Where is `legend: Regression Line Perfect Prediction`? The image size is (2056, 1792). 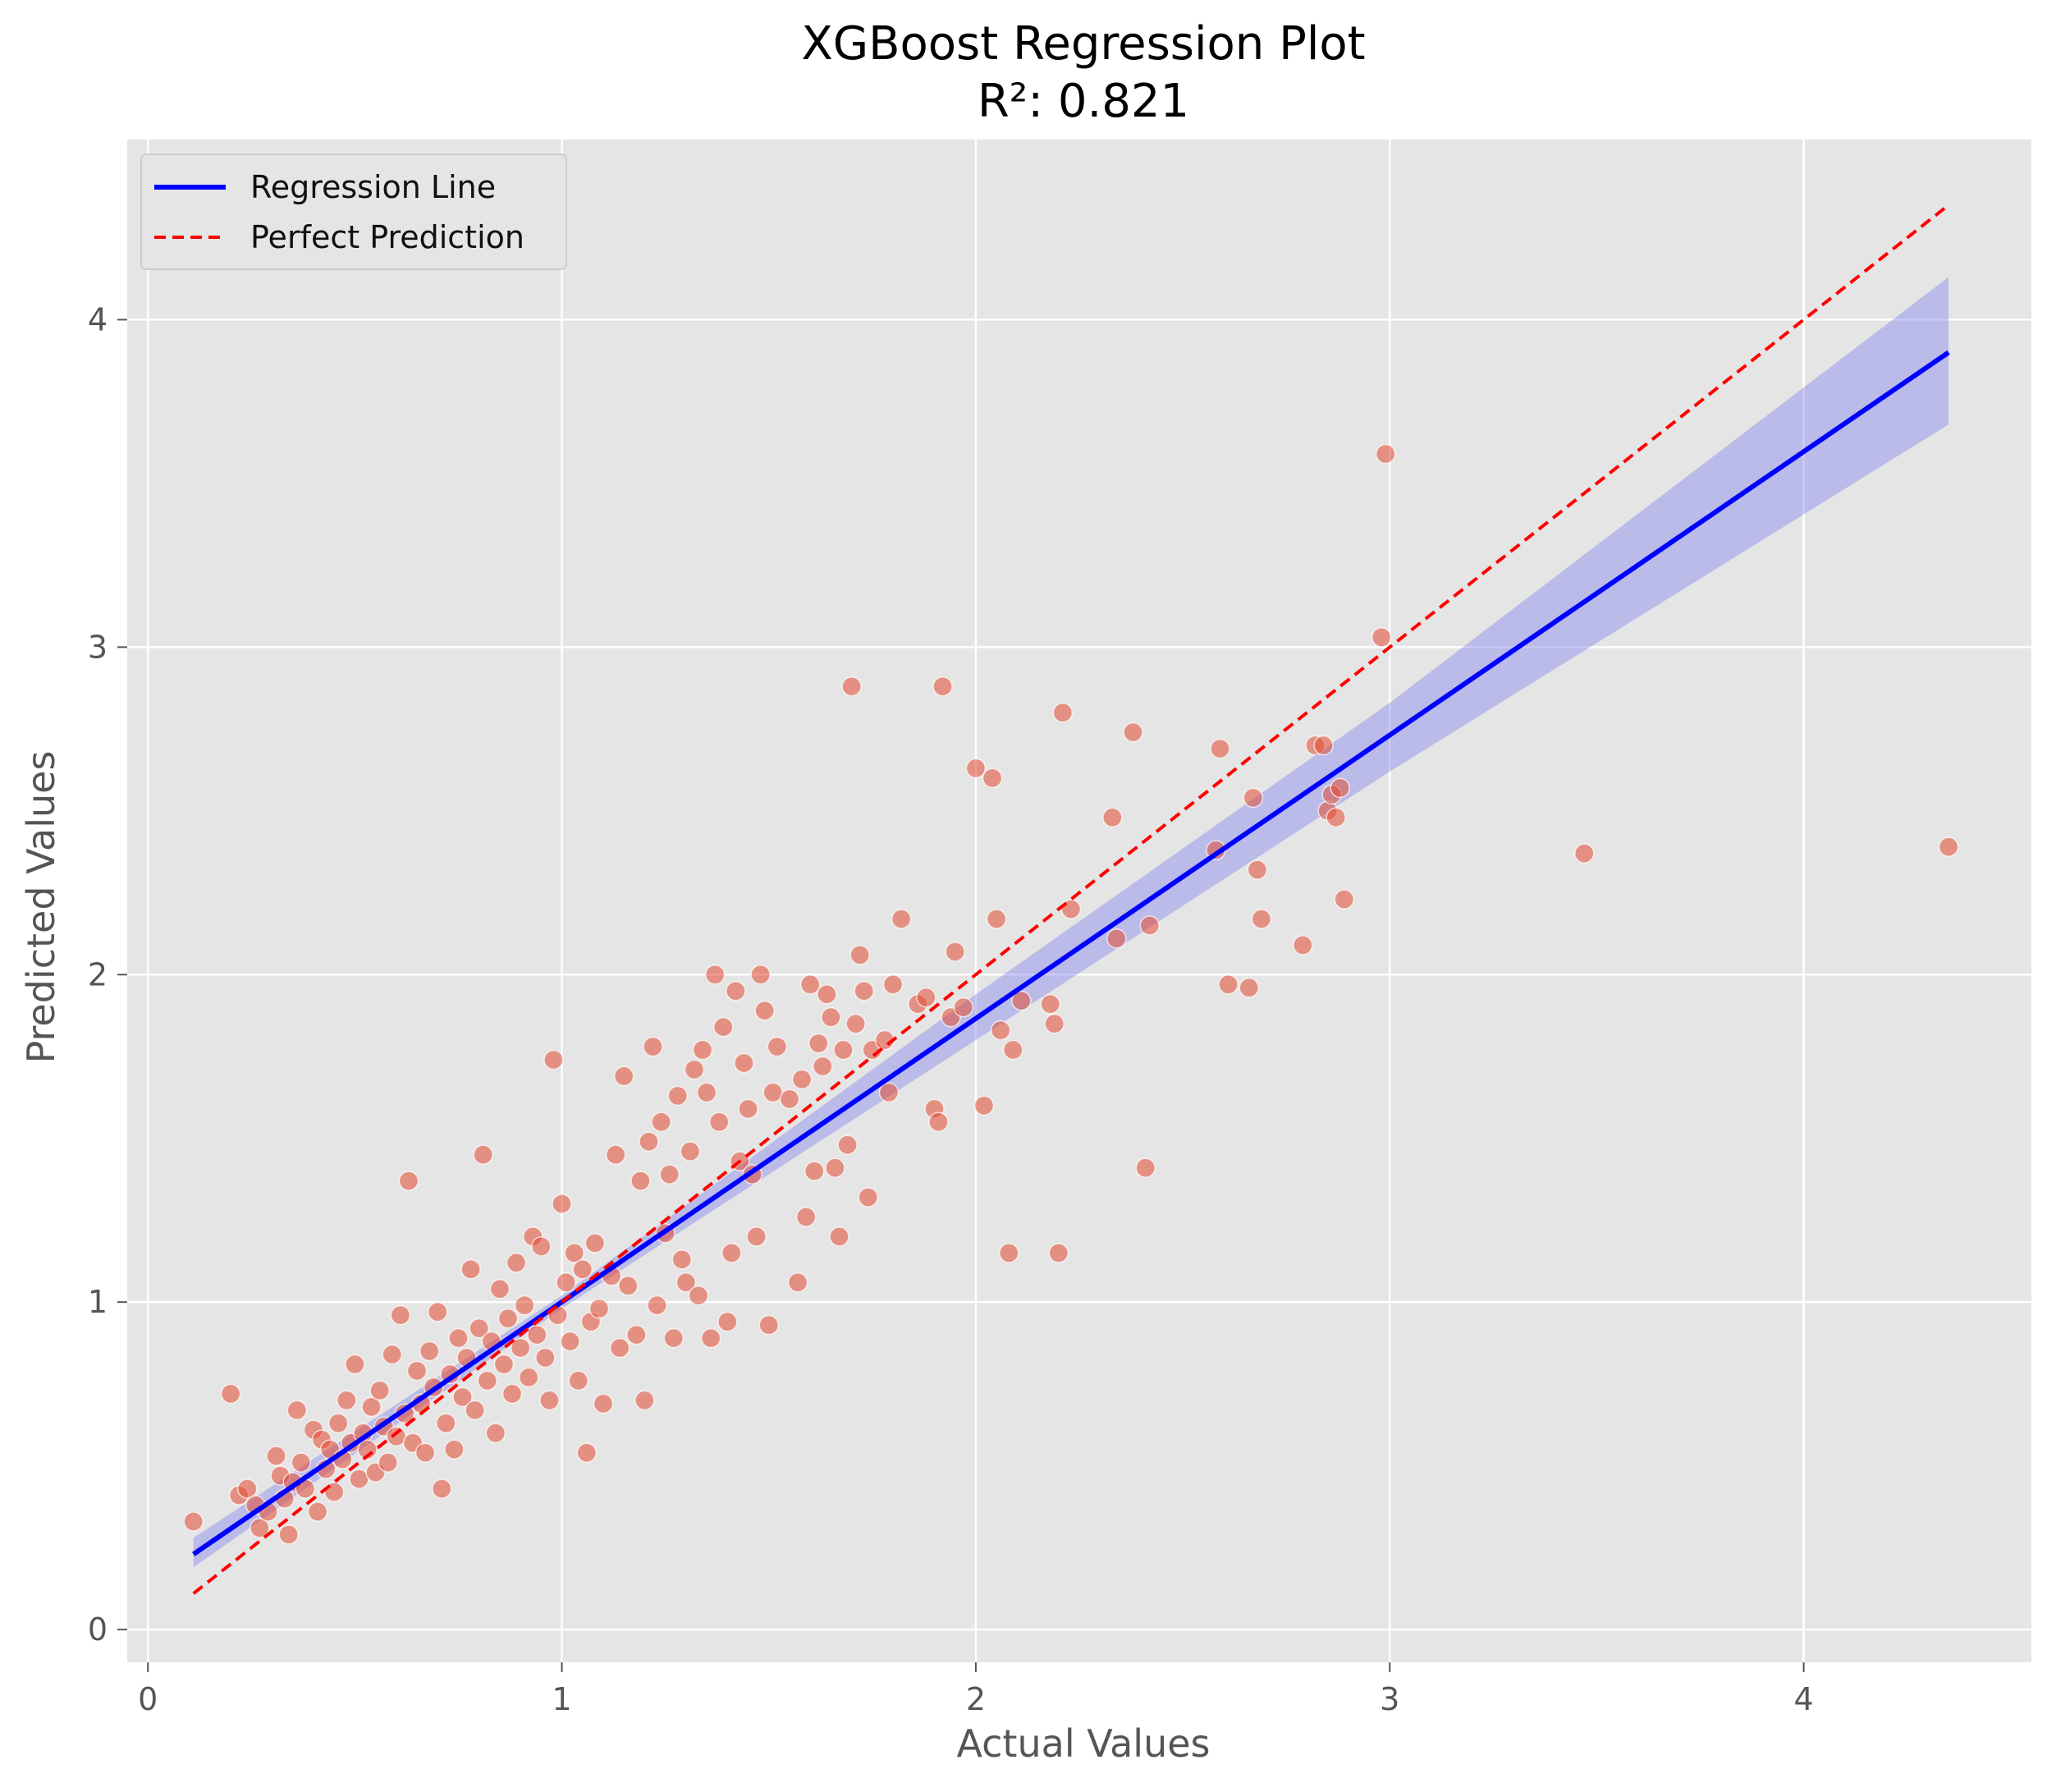
legend: Regression Line Perfect Prediction is located at coordinates (353, 212).